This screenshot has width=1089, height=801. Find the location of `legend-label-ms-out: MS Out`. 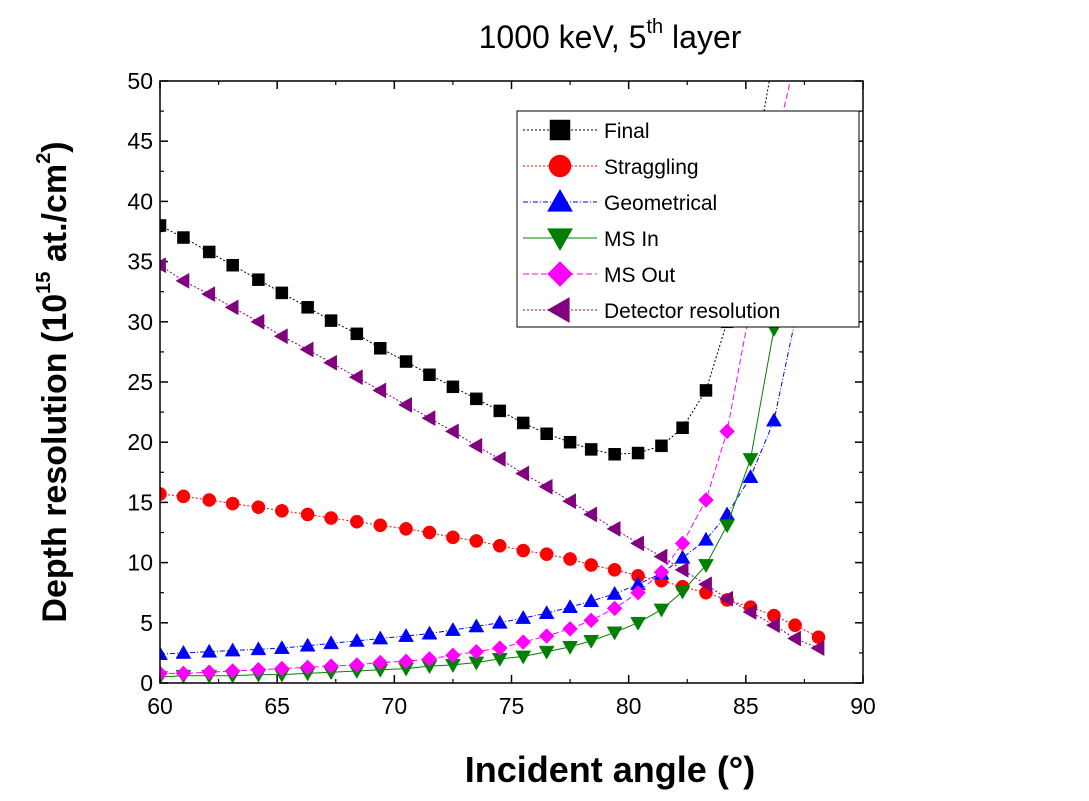

legend-label-ms-out: MS Out is located at coordinates (639, 275).